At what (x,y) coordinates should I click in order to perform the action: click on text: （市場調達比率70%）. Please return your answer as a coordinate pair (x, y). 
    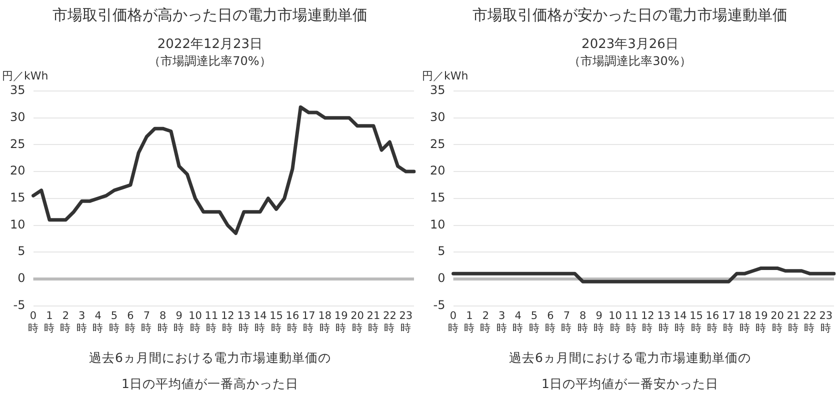
    Looking at the image, I should click on (210, 61).